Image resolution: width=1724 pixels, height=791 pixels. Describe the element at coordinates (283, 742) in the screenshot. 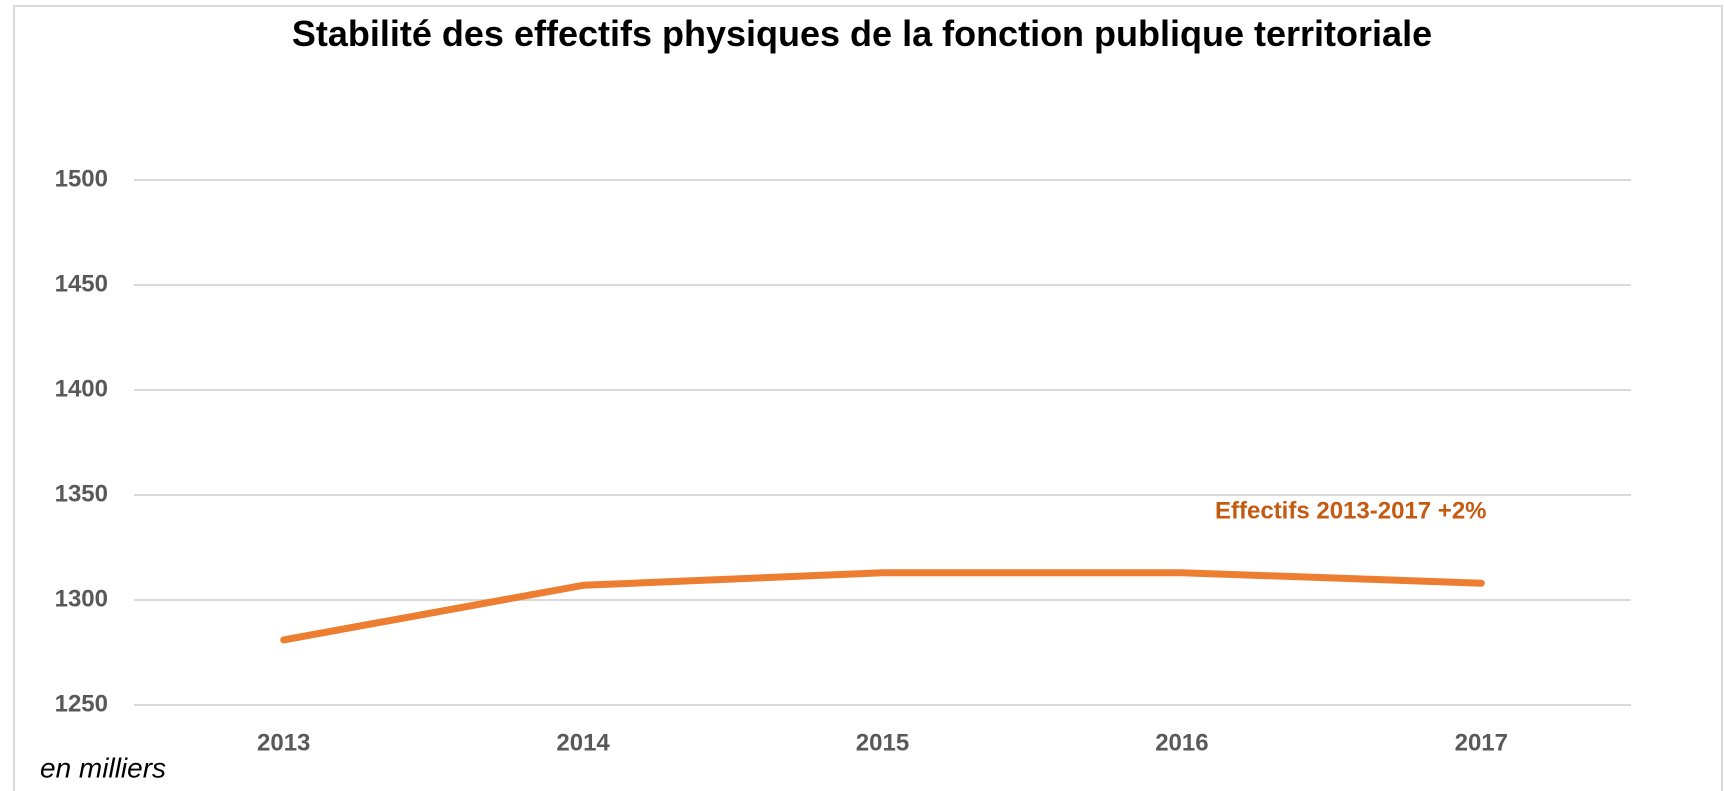

I see `x-tick-label: 2013` at that location.